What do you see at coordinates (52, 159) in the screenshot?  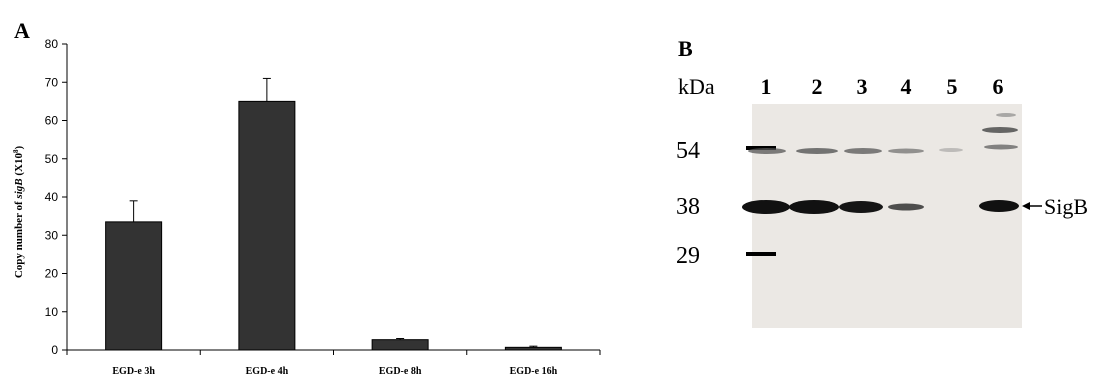 I see `y-tick-label: 50` at bounding box center [52, 159].